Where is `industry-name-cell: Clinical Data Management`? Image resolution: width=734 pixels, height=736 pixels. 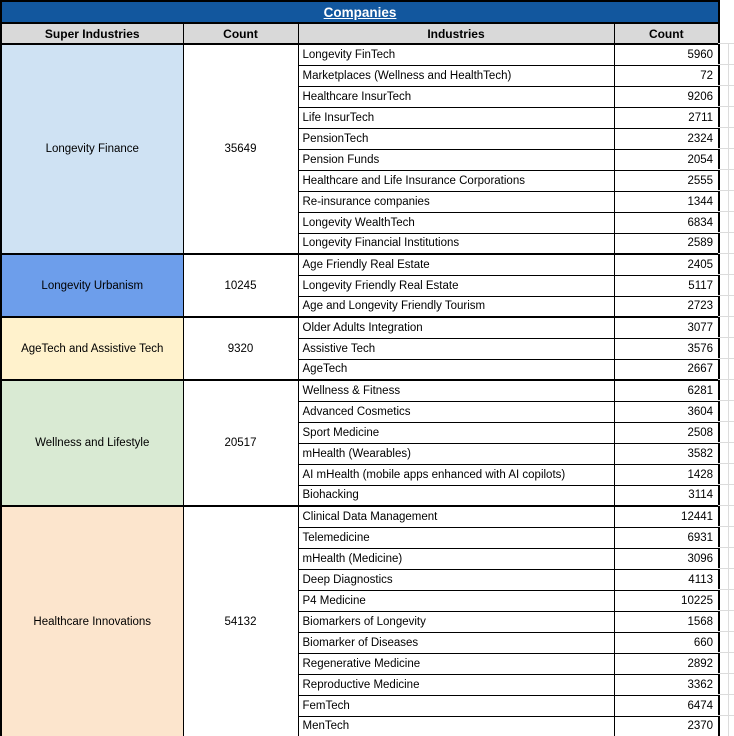
industry-name-cell: Clinical Data Management is located at coordinates (456, 516).